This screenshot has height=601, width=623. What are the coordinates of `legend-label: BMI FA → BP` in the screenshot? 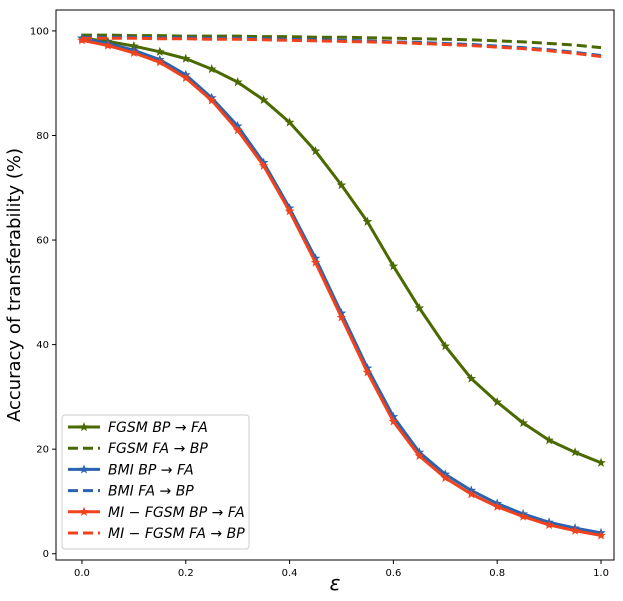 It's located at (151, 492).